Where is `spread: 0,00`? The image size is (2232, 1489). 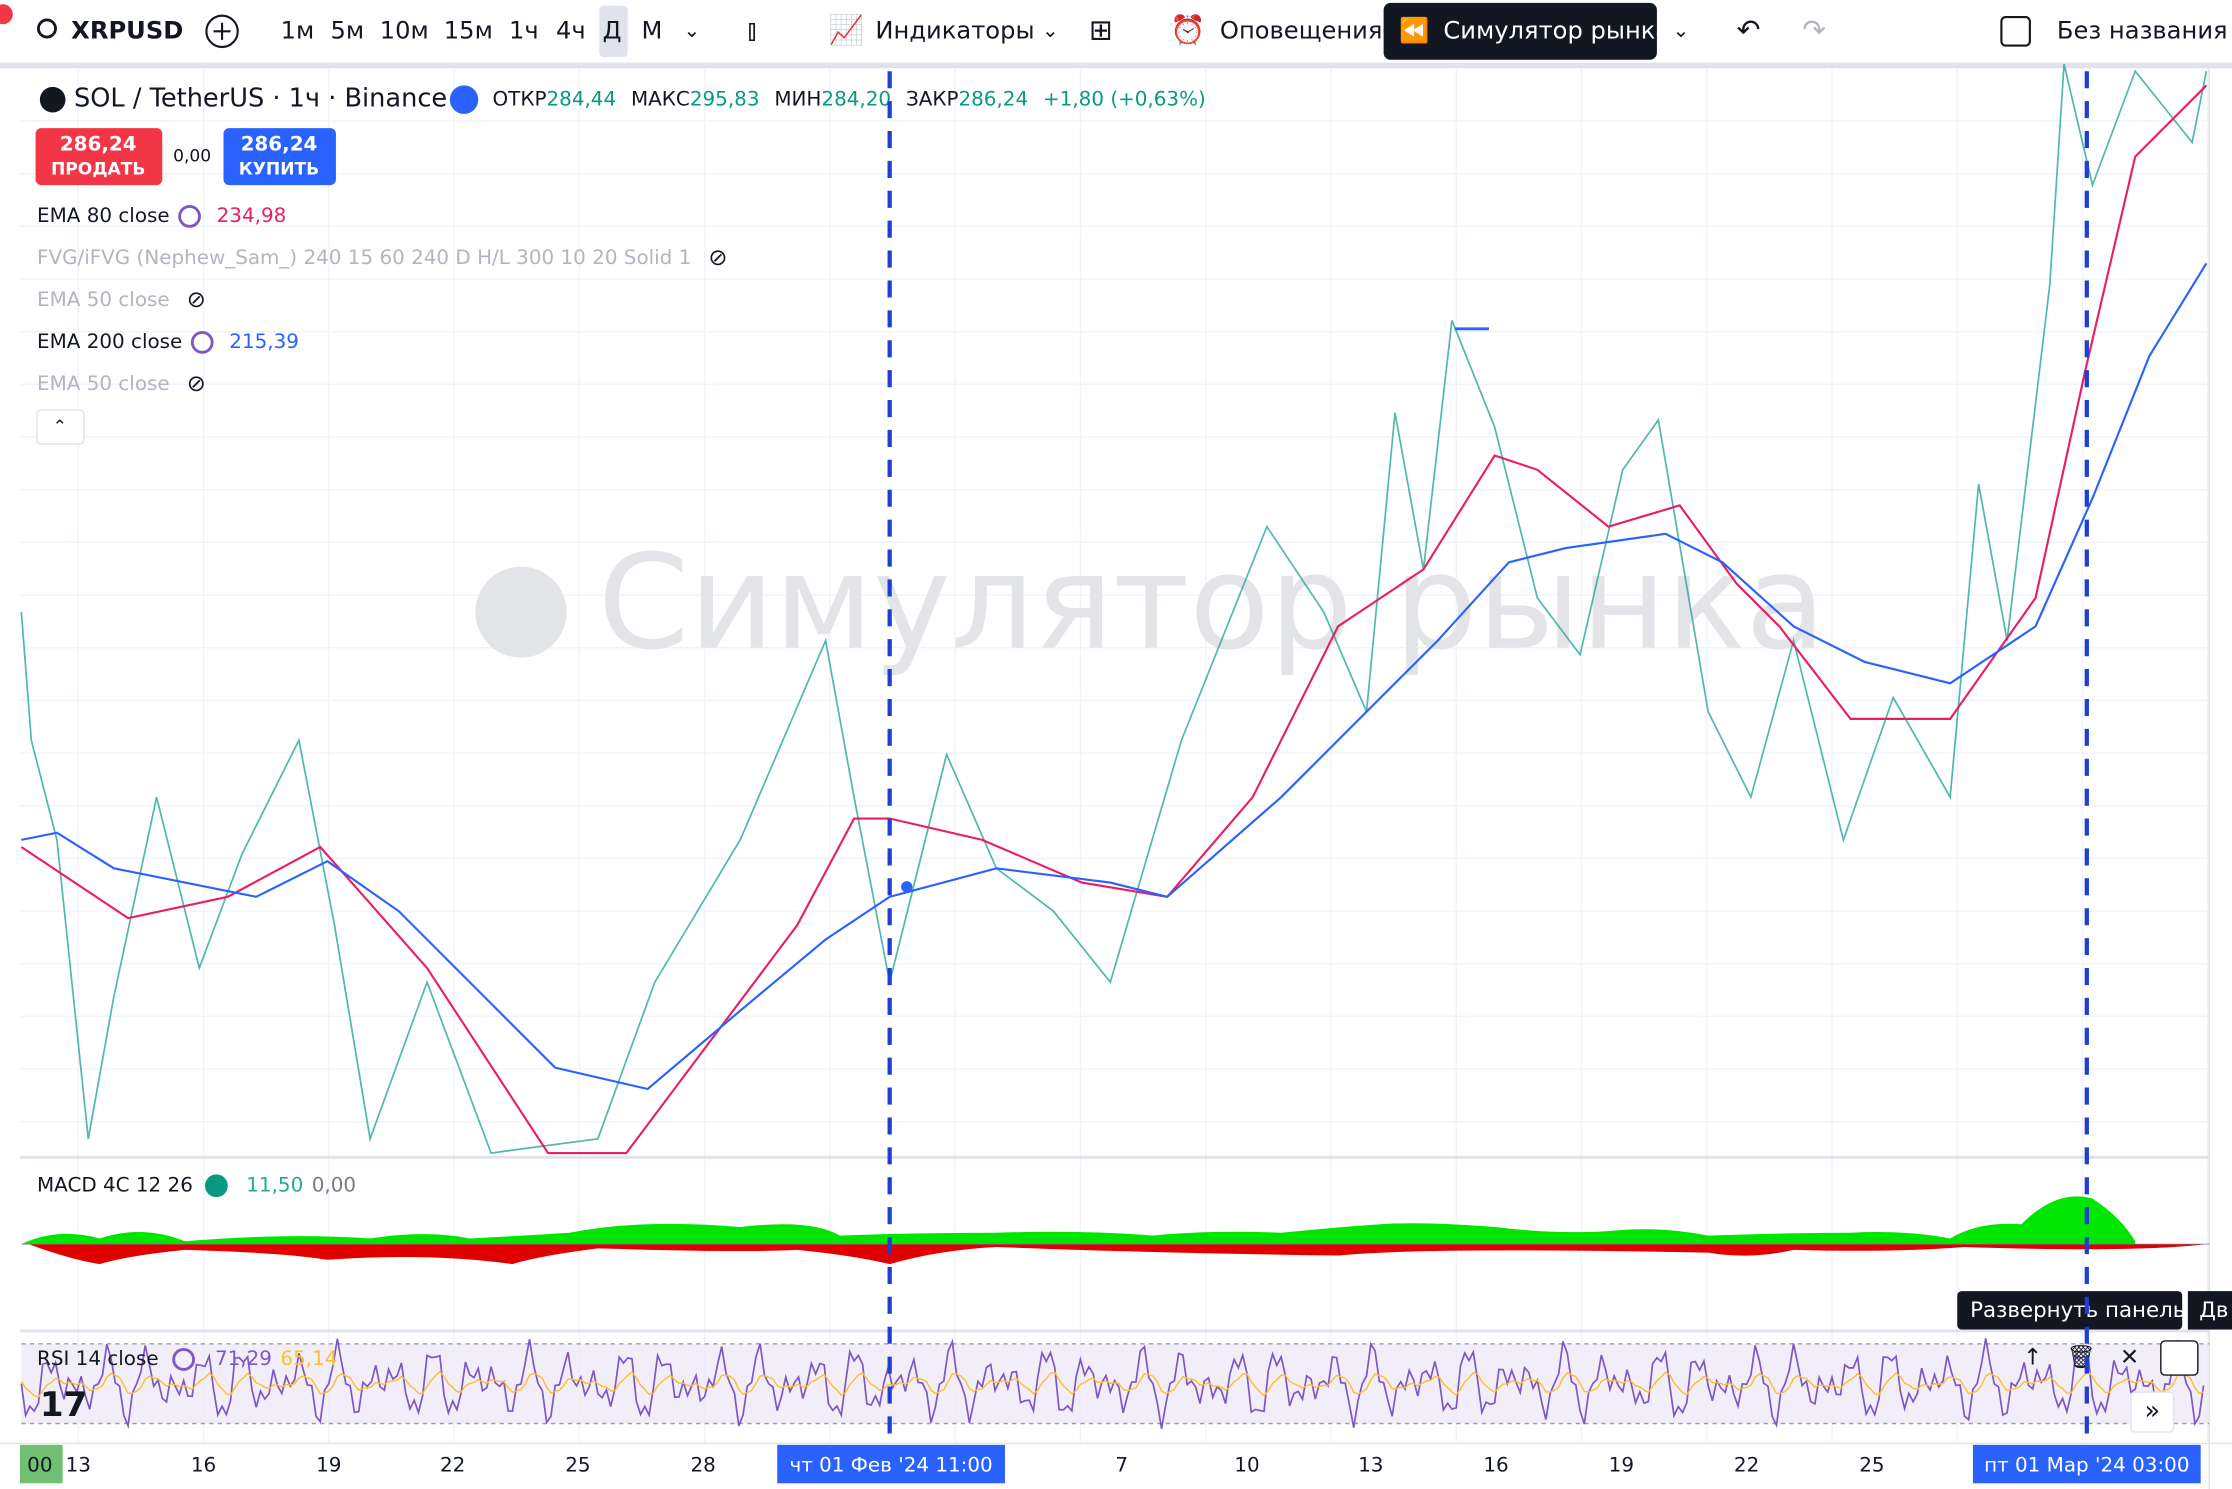
spread: 0,00 is located at coordinates (192, 157).